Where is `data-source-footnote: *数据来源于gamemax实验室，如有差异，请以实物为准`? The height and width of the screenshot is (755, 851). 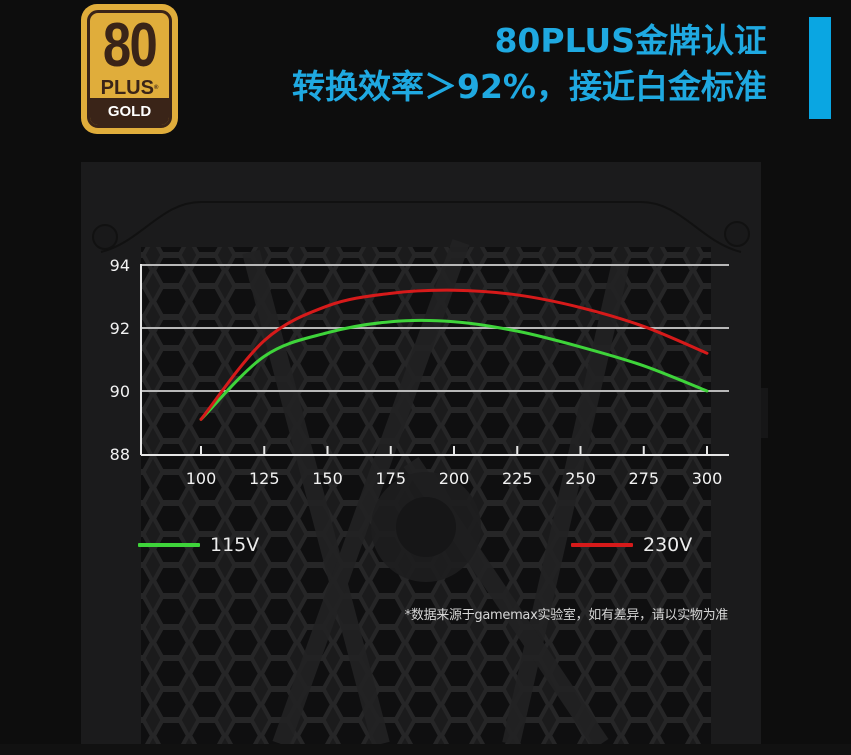
data-source-footnote: *数据来源于gamemax实验室，如有差异，请以实物为准 is located at coordinates (566, 615).